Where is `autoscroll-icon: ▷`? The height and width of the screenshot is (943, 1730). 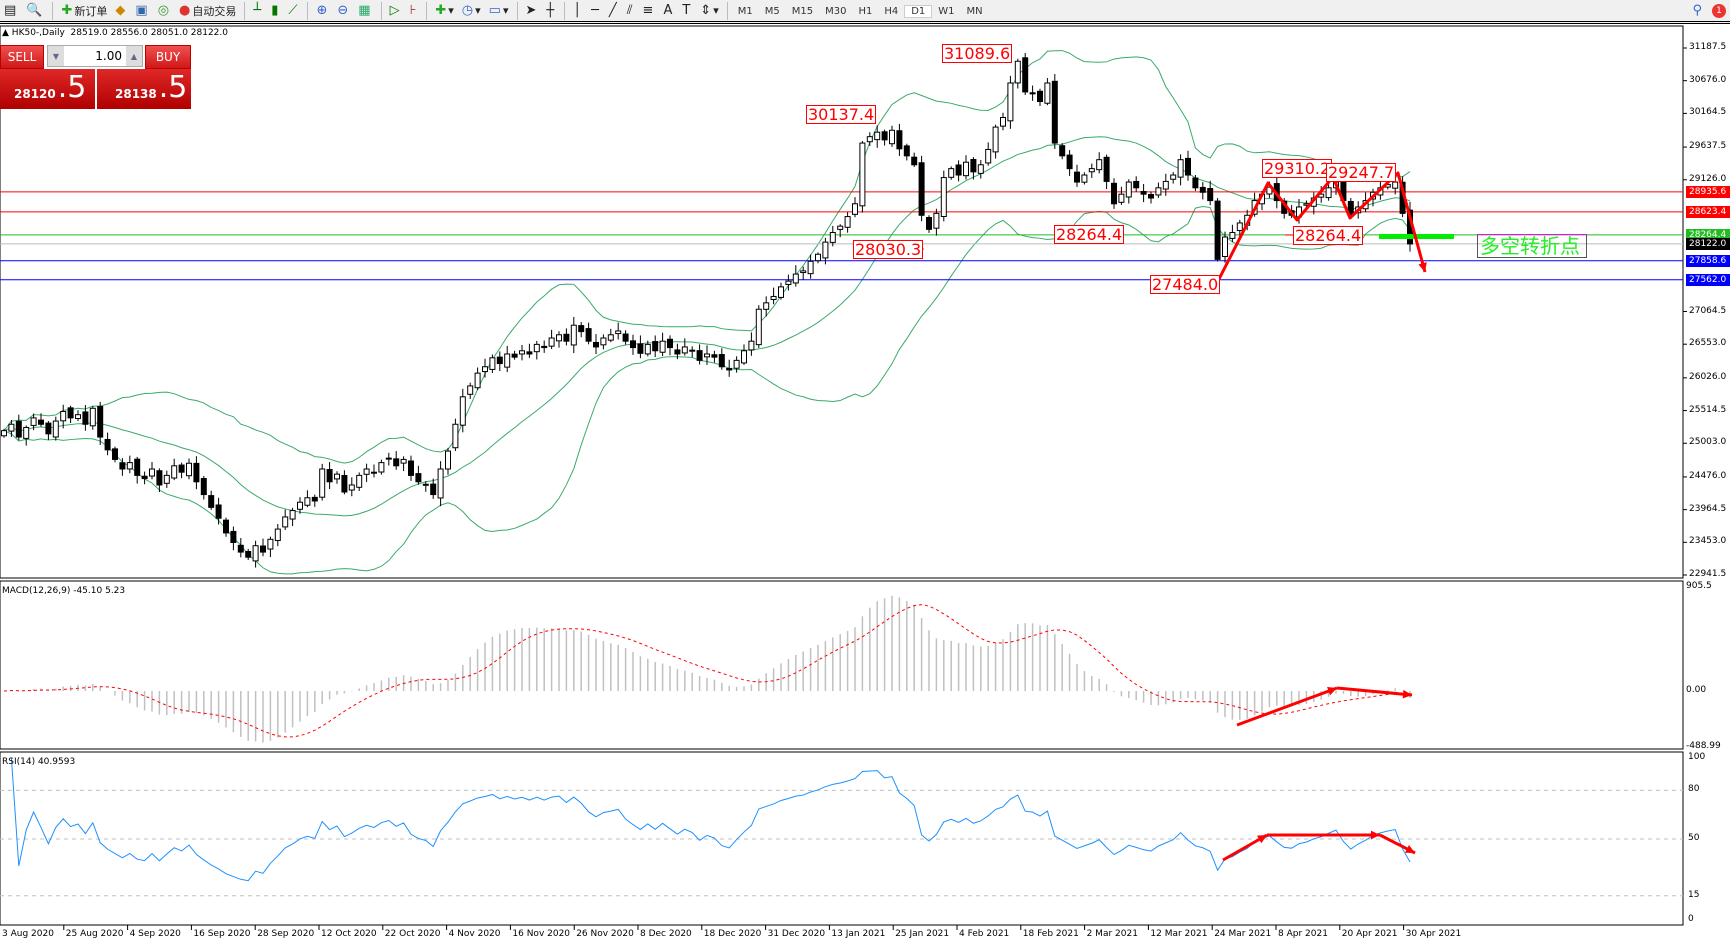
autoscroll-icon: ▷ is located at coordinates (394, 10).